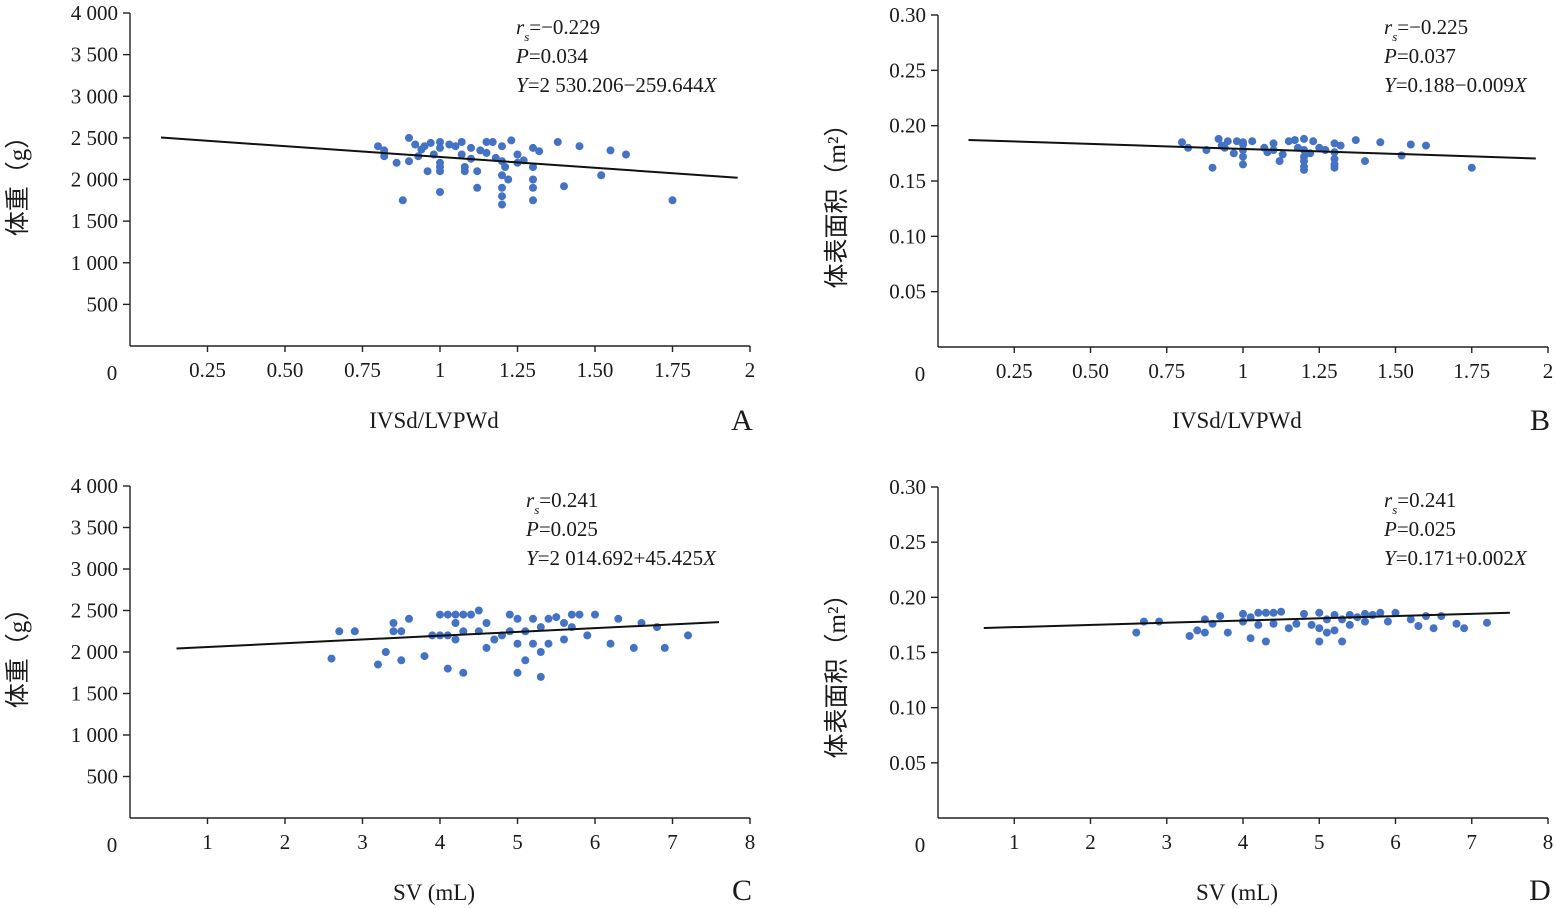 The image size is (1556, 908). What do you see at coordinates (94, 180) in the screenshot?
I see `y-tick-label: 2 000` at bounding box center [94, 180].